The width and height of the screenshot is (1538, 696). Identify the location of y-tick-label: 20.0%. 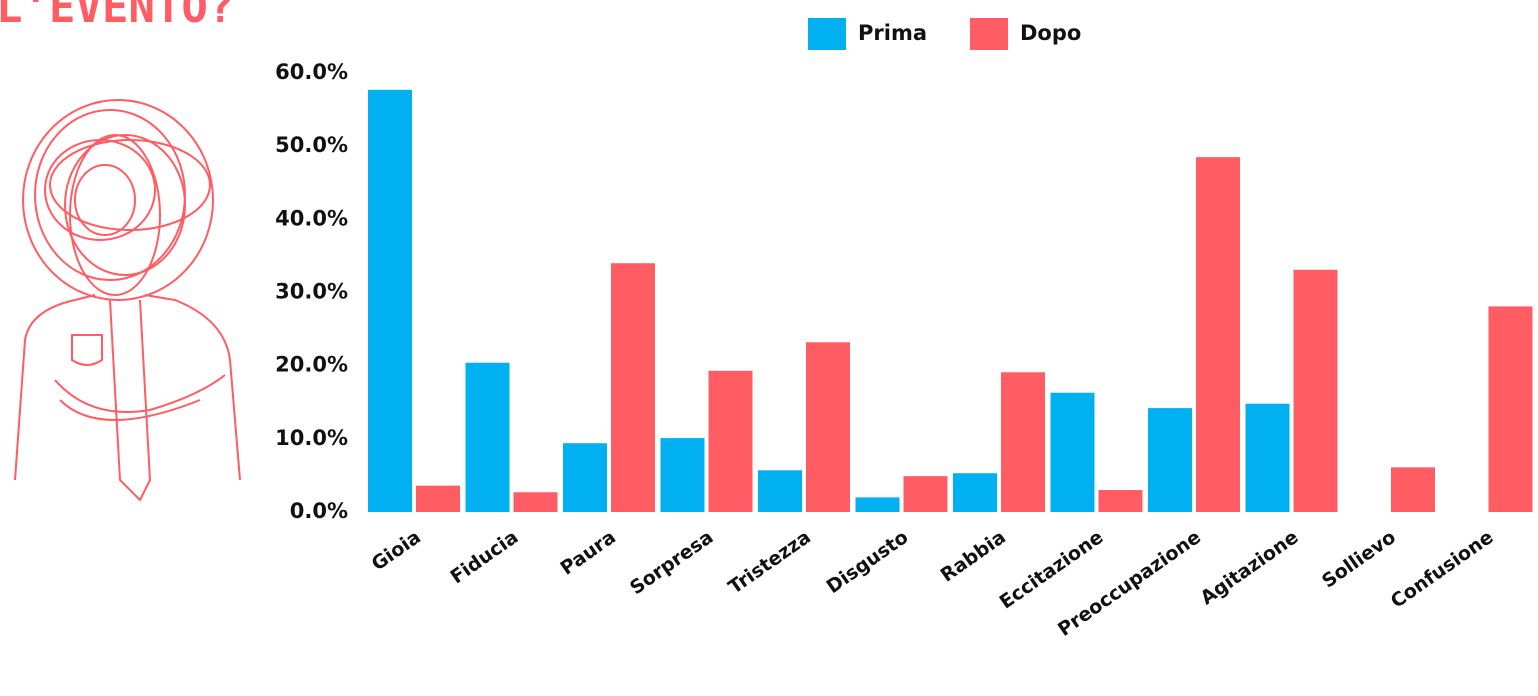
(311, 365).